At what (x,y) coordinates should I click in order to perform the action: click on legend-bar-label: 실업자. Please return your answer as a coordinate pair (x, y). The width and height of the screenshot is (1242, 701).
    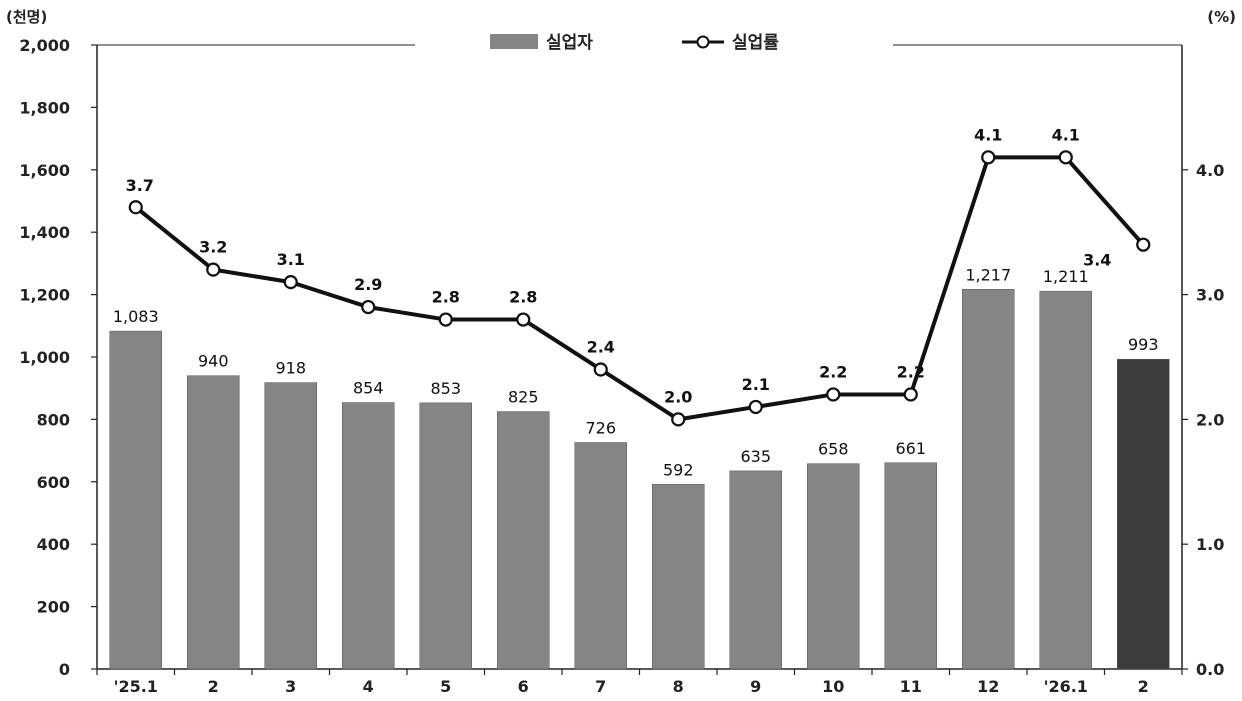
    Looking at the image, I should click on (569, 43).